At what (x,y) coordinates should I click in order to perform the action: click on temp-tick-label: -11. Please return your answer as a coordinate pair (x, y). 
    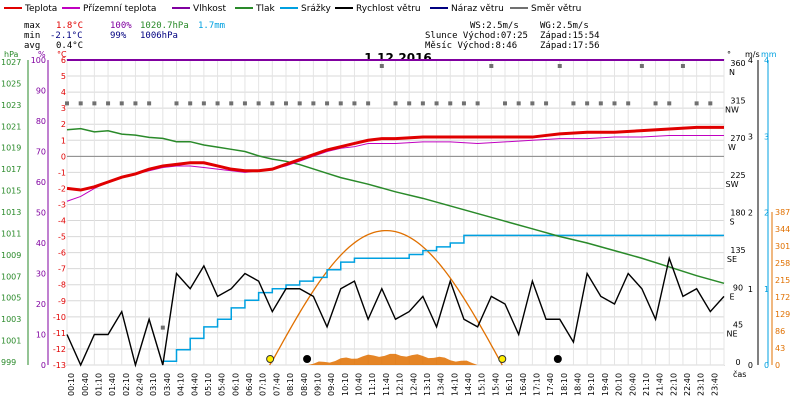
    Looking at the image, I should click on (59, 333).